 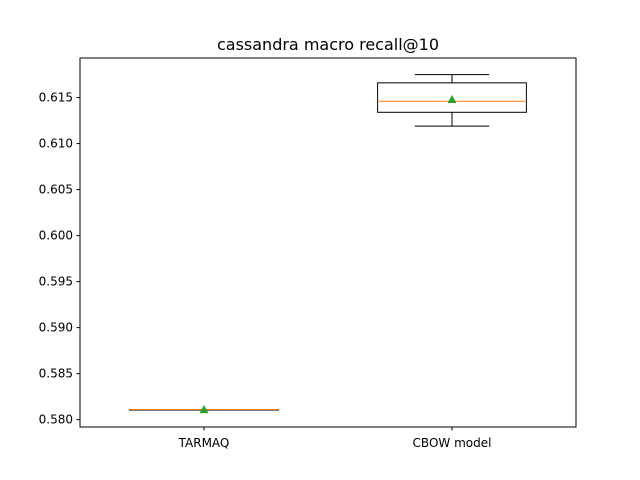 What do you see at coordinates (452, 443) in the screenshot?
I see `x-tick-label: CBOW model` at bounding box center [452, 443].